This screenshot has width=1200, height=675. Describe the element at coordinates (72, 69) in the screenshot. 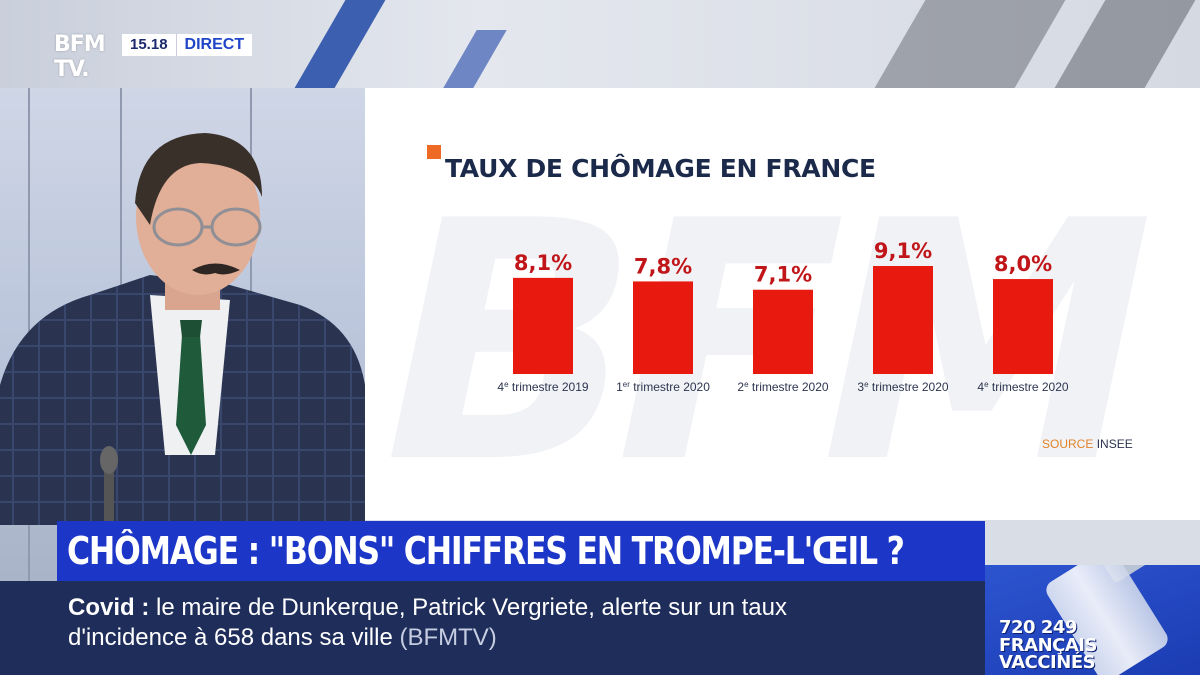

I see `logo-line-2: TV.` at that location.